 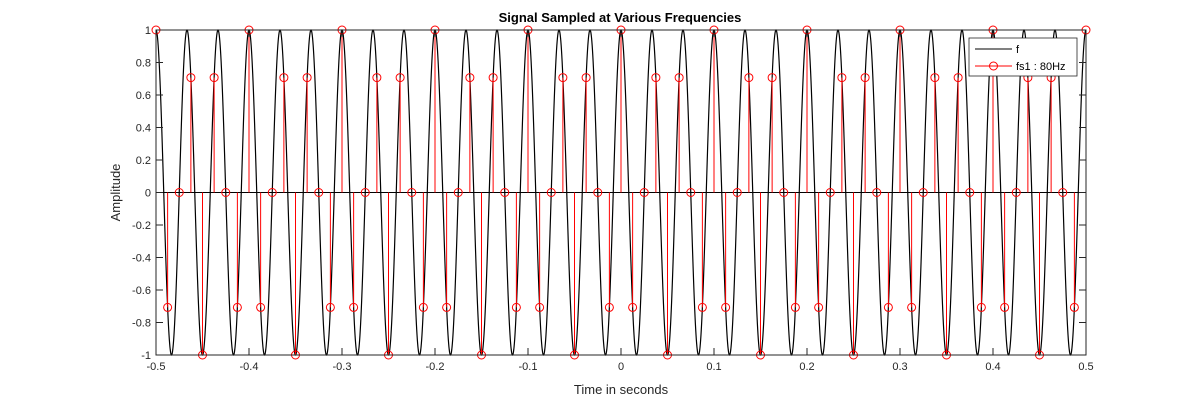 I want to click on x-tick-label: -0.1, so click(x=528, y=367).